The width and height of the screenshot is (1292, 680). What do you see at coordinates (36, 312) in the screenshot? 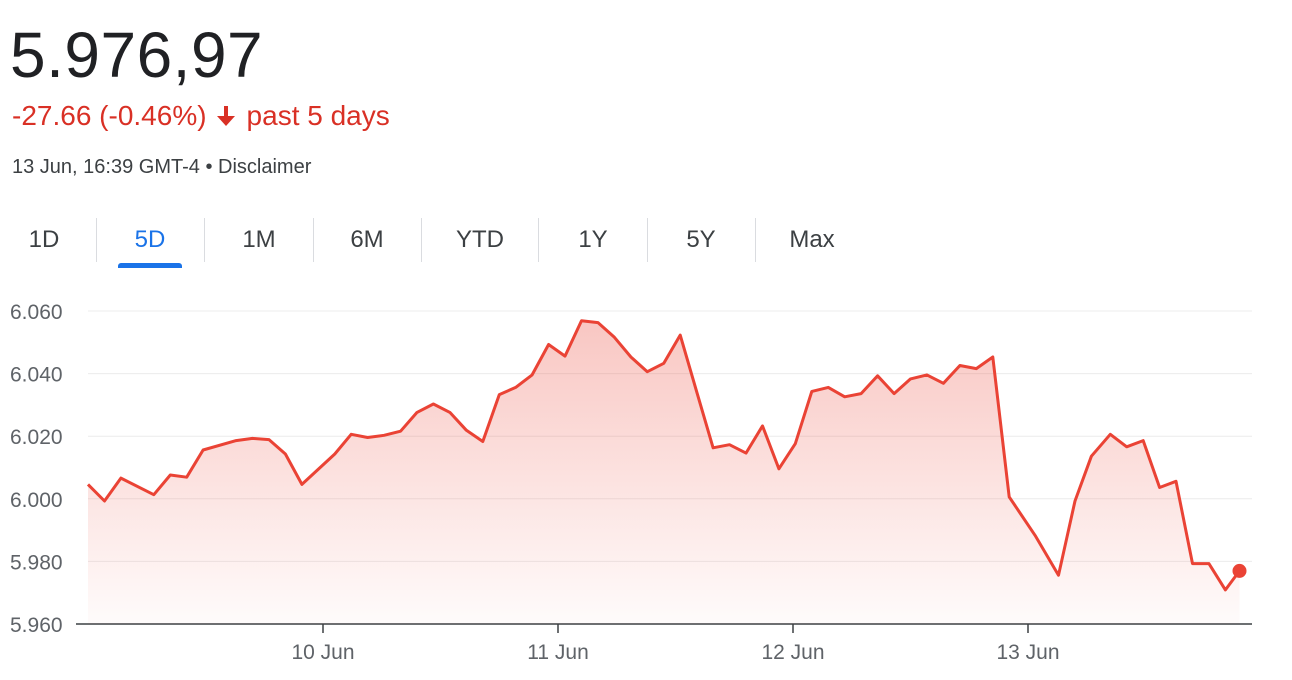
I see `y-tick-label: 6.060` at bounding box center [36, 312].